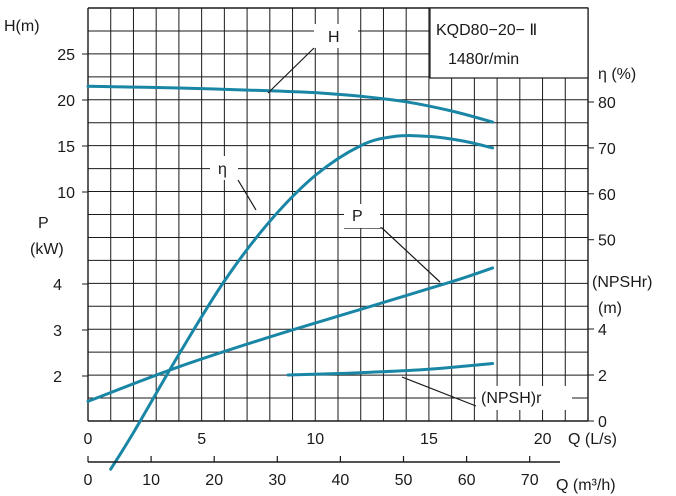  What do you see at coordinates (543, 439) in the screenshot?
I see `q-ls-tick-label: 20` at bounding box center [543, 439].